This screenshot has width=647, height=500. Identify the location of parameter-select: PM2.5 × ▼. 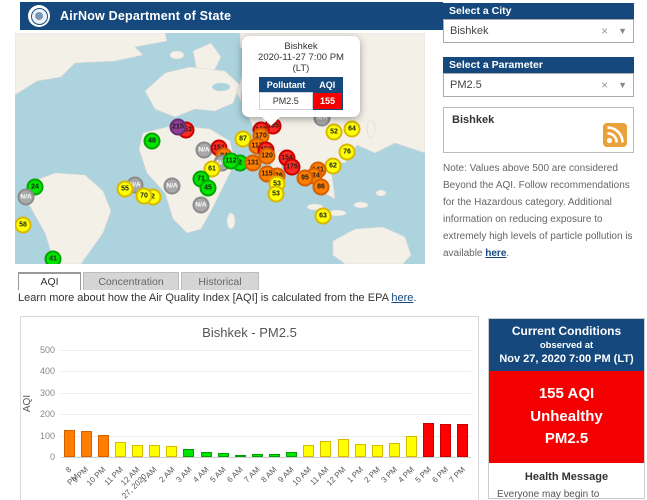
(538, 85).